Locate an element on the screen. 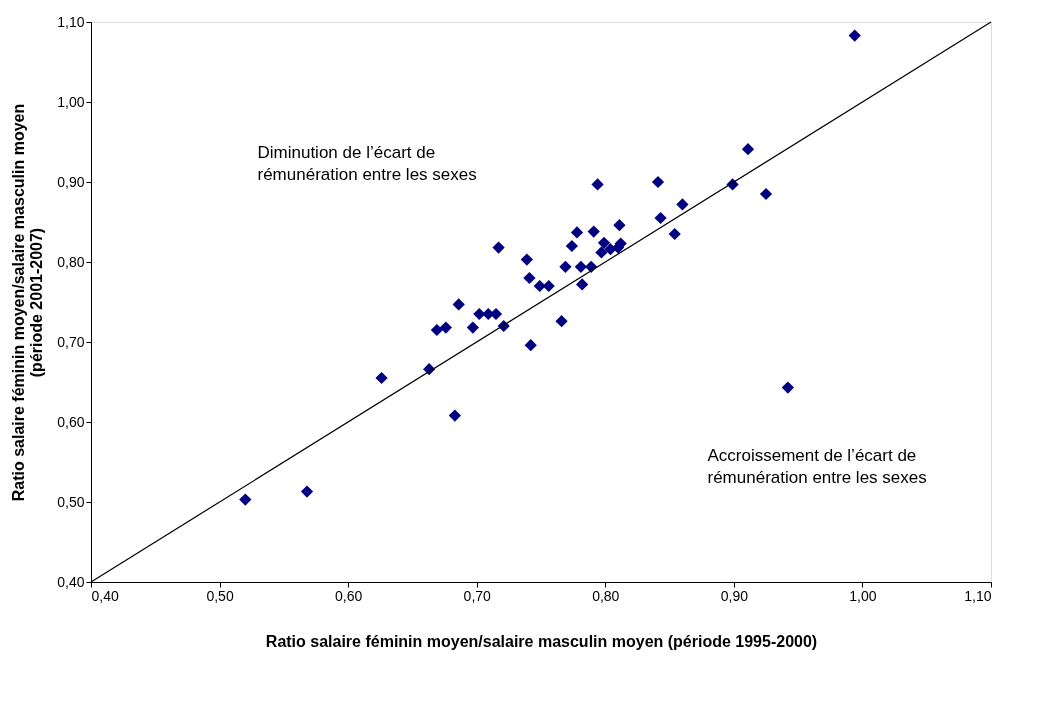  x-tick-label: 0,40 is located at coordinates (105, 595).